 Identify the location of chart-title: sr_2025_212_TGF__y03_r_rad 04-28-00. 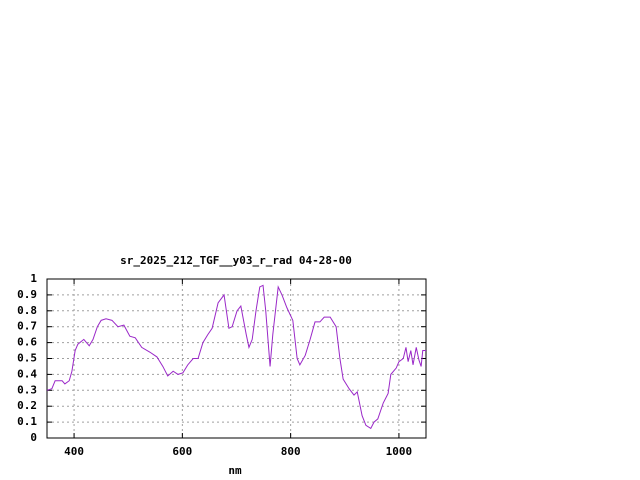
(236, 260).